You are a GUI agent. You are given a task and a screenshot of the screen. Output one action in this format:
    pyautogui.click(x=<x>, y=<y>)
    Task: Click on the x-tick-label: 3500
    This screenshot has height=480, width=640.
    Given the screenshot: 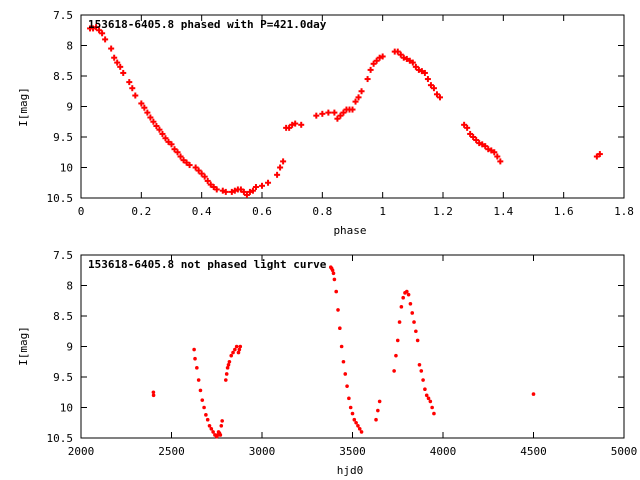 What is the action you would take?
    pyautogui.click(x=352, y=451)
    